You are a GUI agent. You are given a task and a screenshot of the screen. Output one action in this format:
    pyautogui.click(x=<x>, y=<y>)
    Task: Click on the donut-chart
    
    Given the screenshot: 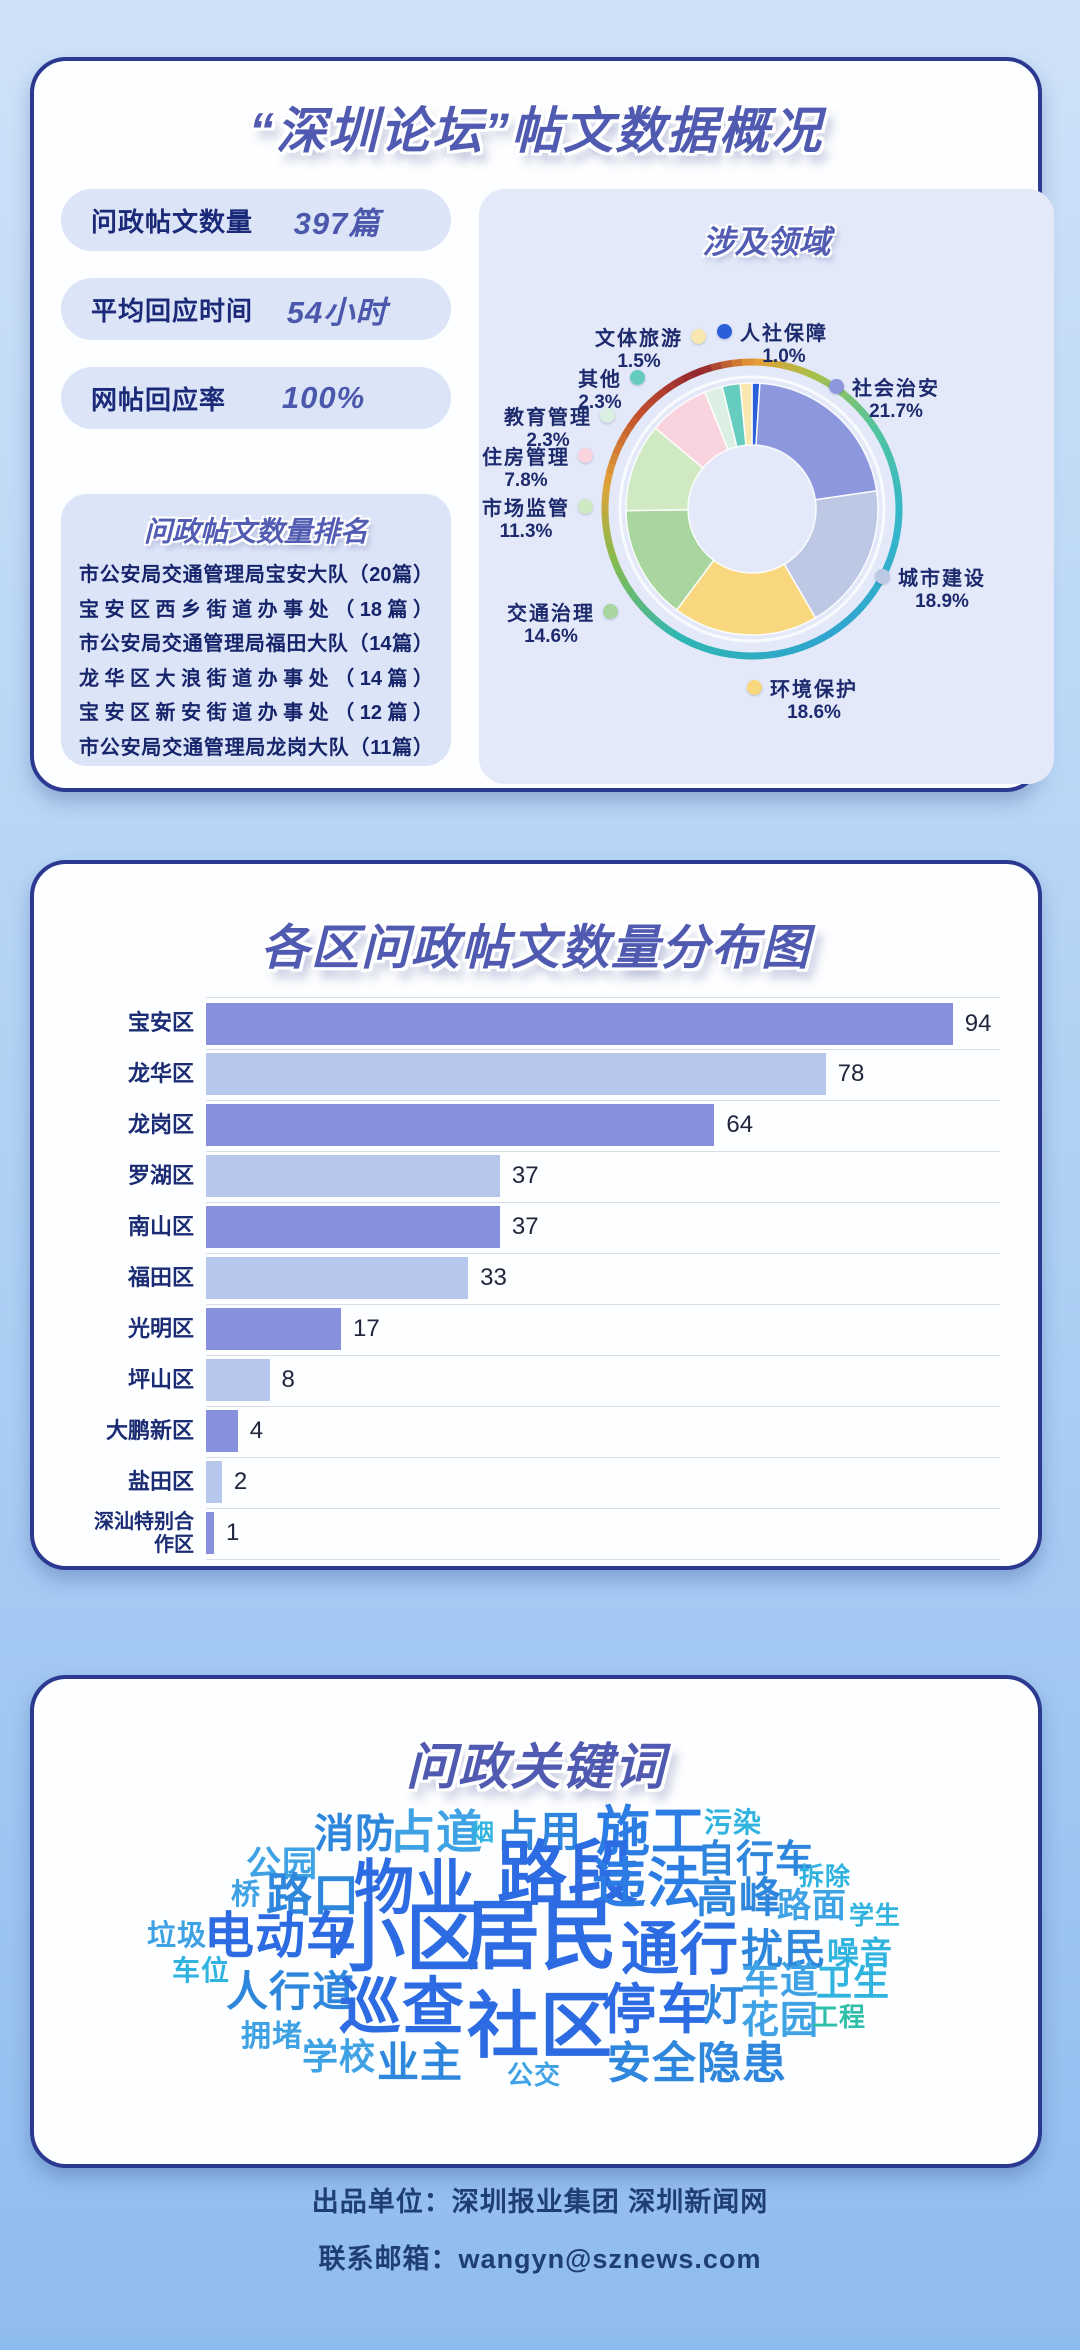 What is the action you would take?
    pyautogui.click(x=752, y=509)
    